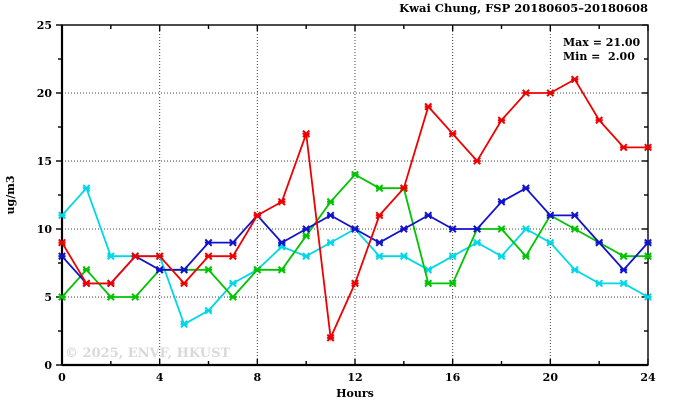  What do you see at coordinates (453, 377) in the screenshot?
I see `x-tick-label: 16` at bounding box center [453, 377].